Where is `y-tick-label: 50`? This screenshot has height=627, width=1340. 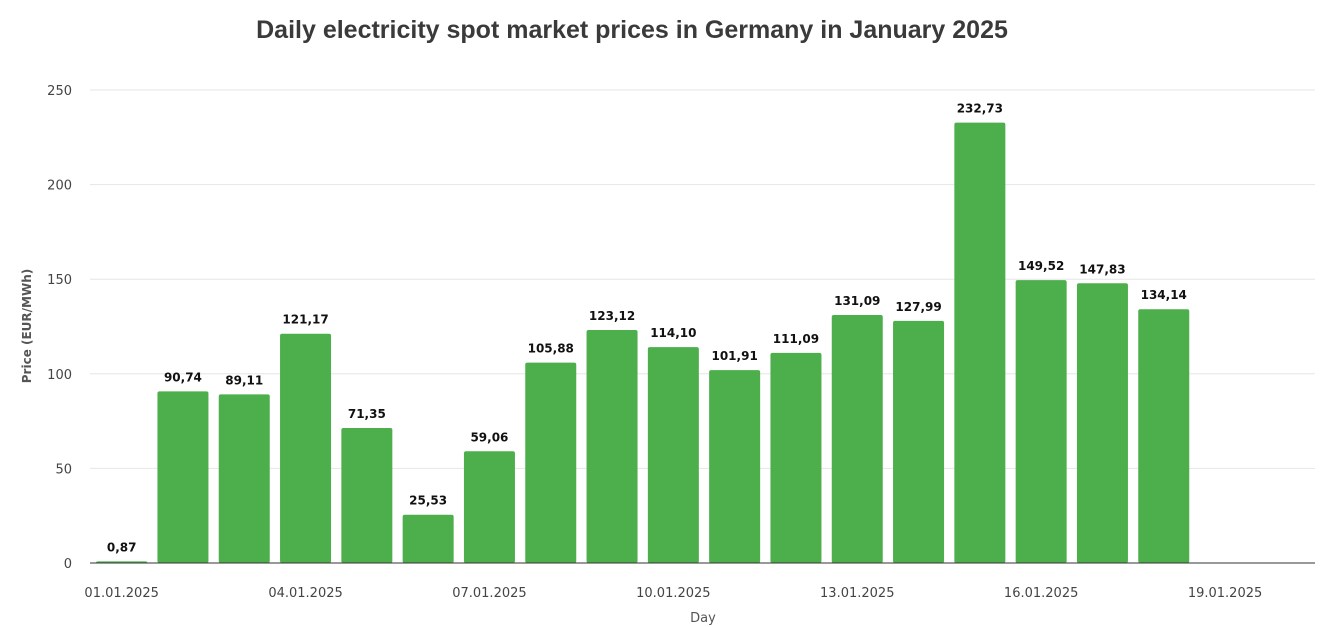 y-tick-label: 50 is located at coordinates (63, 469).